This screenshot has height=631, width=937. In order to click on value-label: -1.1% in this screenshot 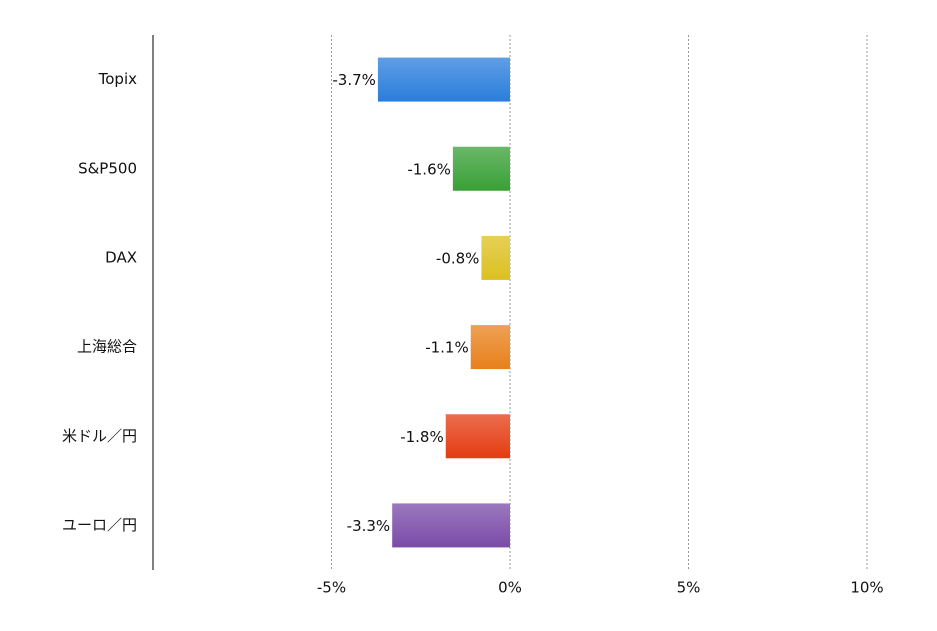, I will do `click(447, 348)`.